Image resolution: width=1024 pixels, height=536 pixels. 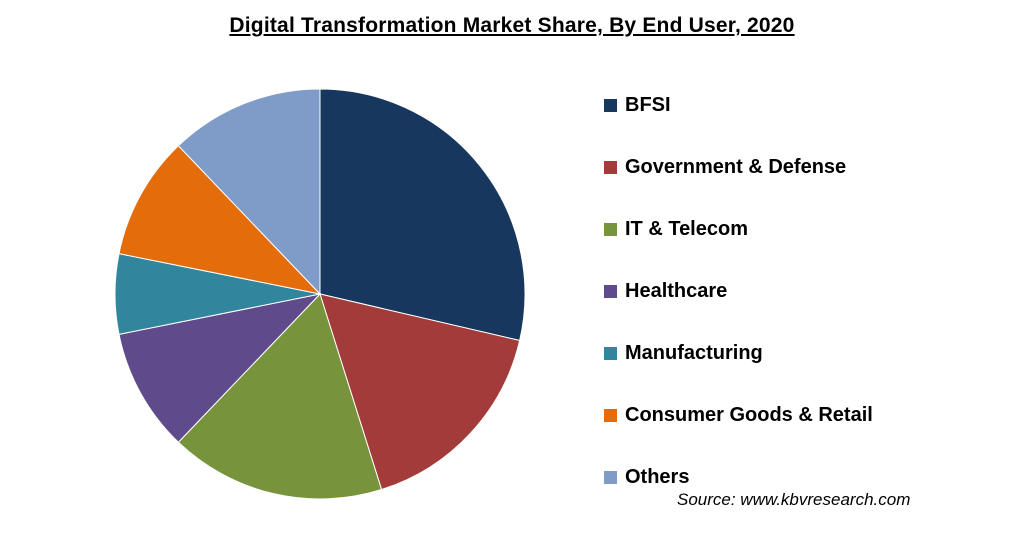 I want to click on legend-item: IT & Telecom, so click(x=738, y=229).